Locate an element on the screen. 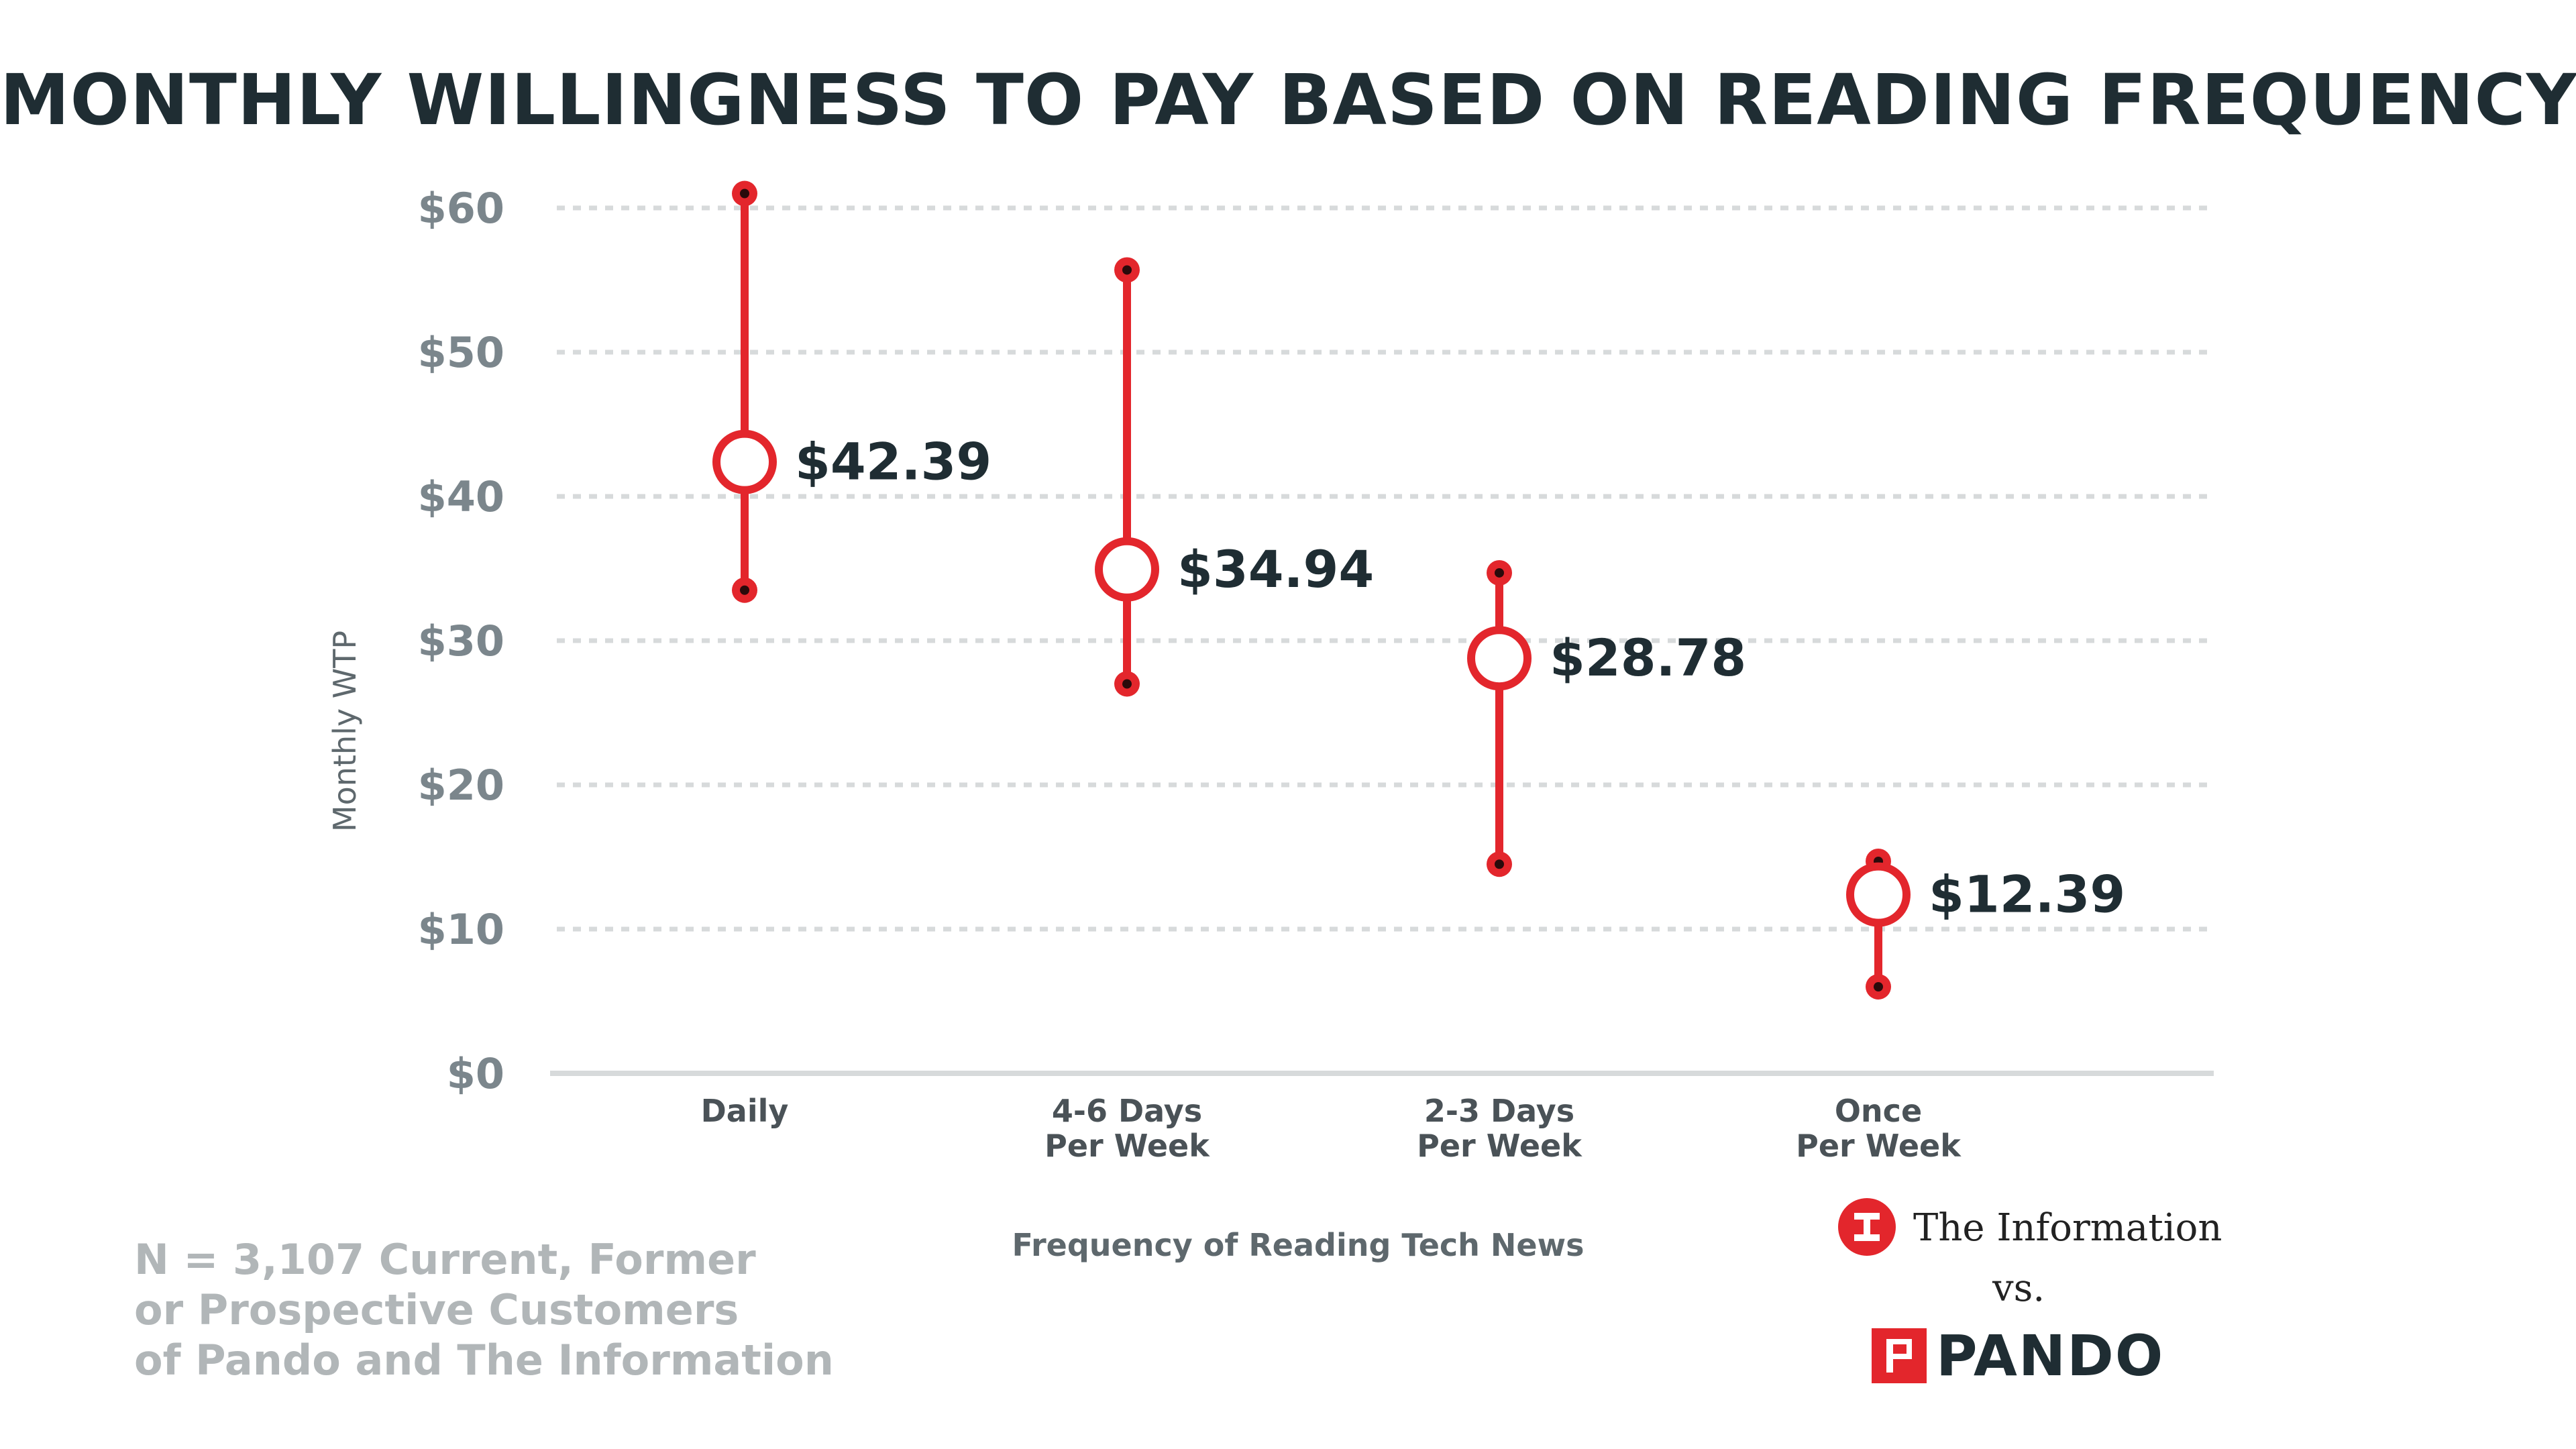  y-tick-label: $10 is located at coordinates (461, 929).